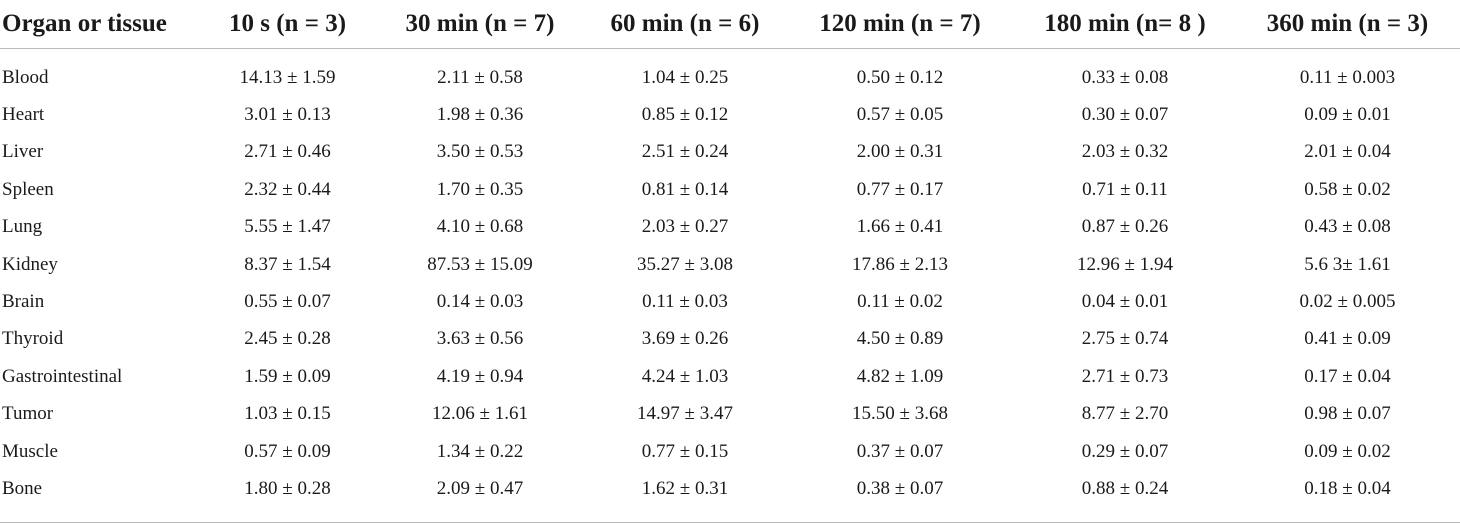 This screenshot has width=1460, height=524. I want to click on value-60min-cell: 1.04 ± 0.25, so click(685, 77).